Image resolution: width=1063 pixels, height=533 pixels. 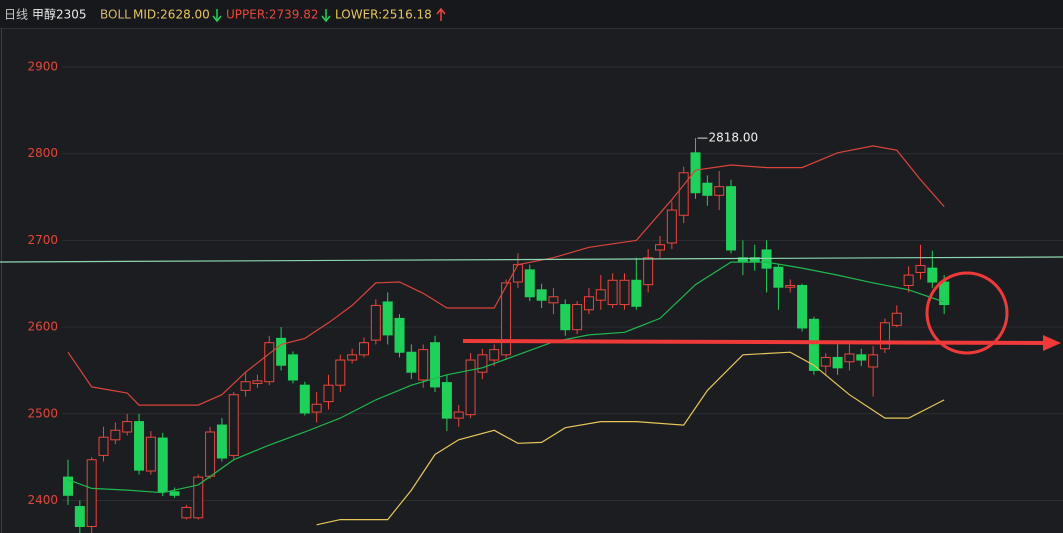 What do you see at coordinates (42, 500) in the screenshot?
I see `y-tick-label: 2400` at bounding box center [42, 500].